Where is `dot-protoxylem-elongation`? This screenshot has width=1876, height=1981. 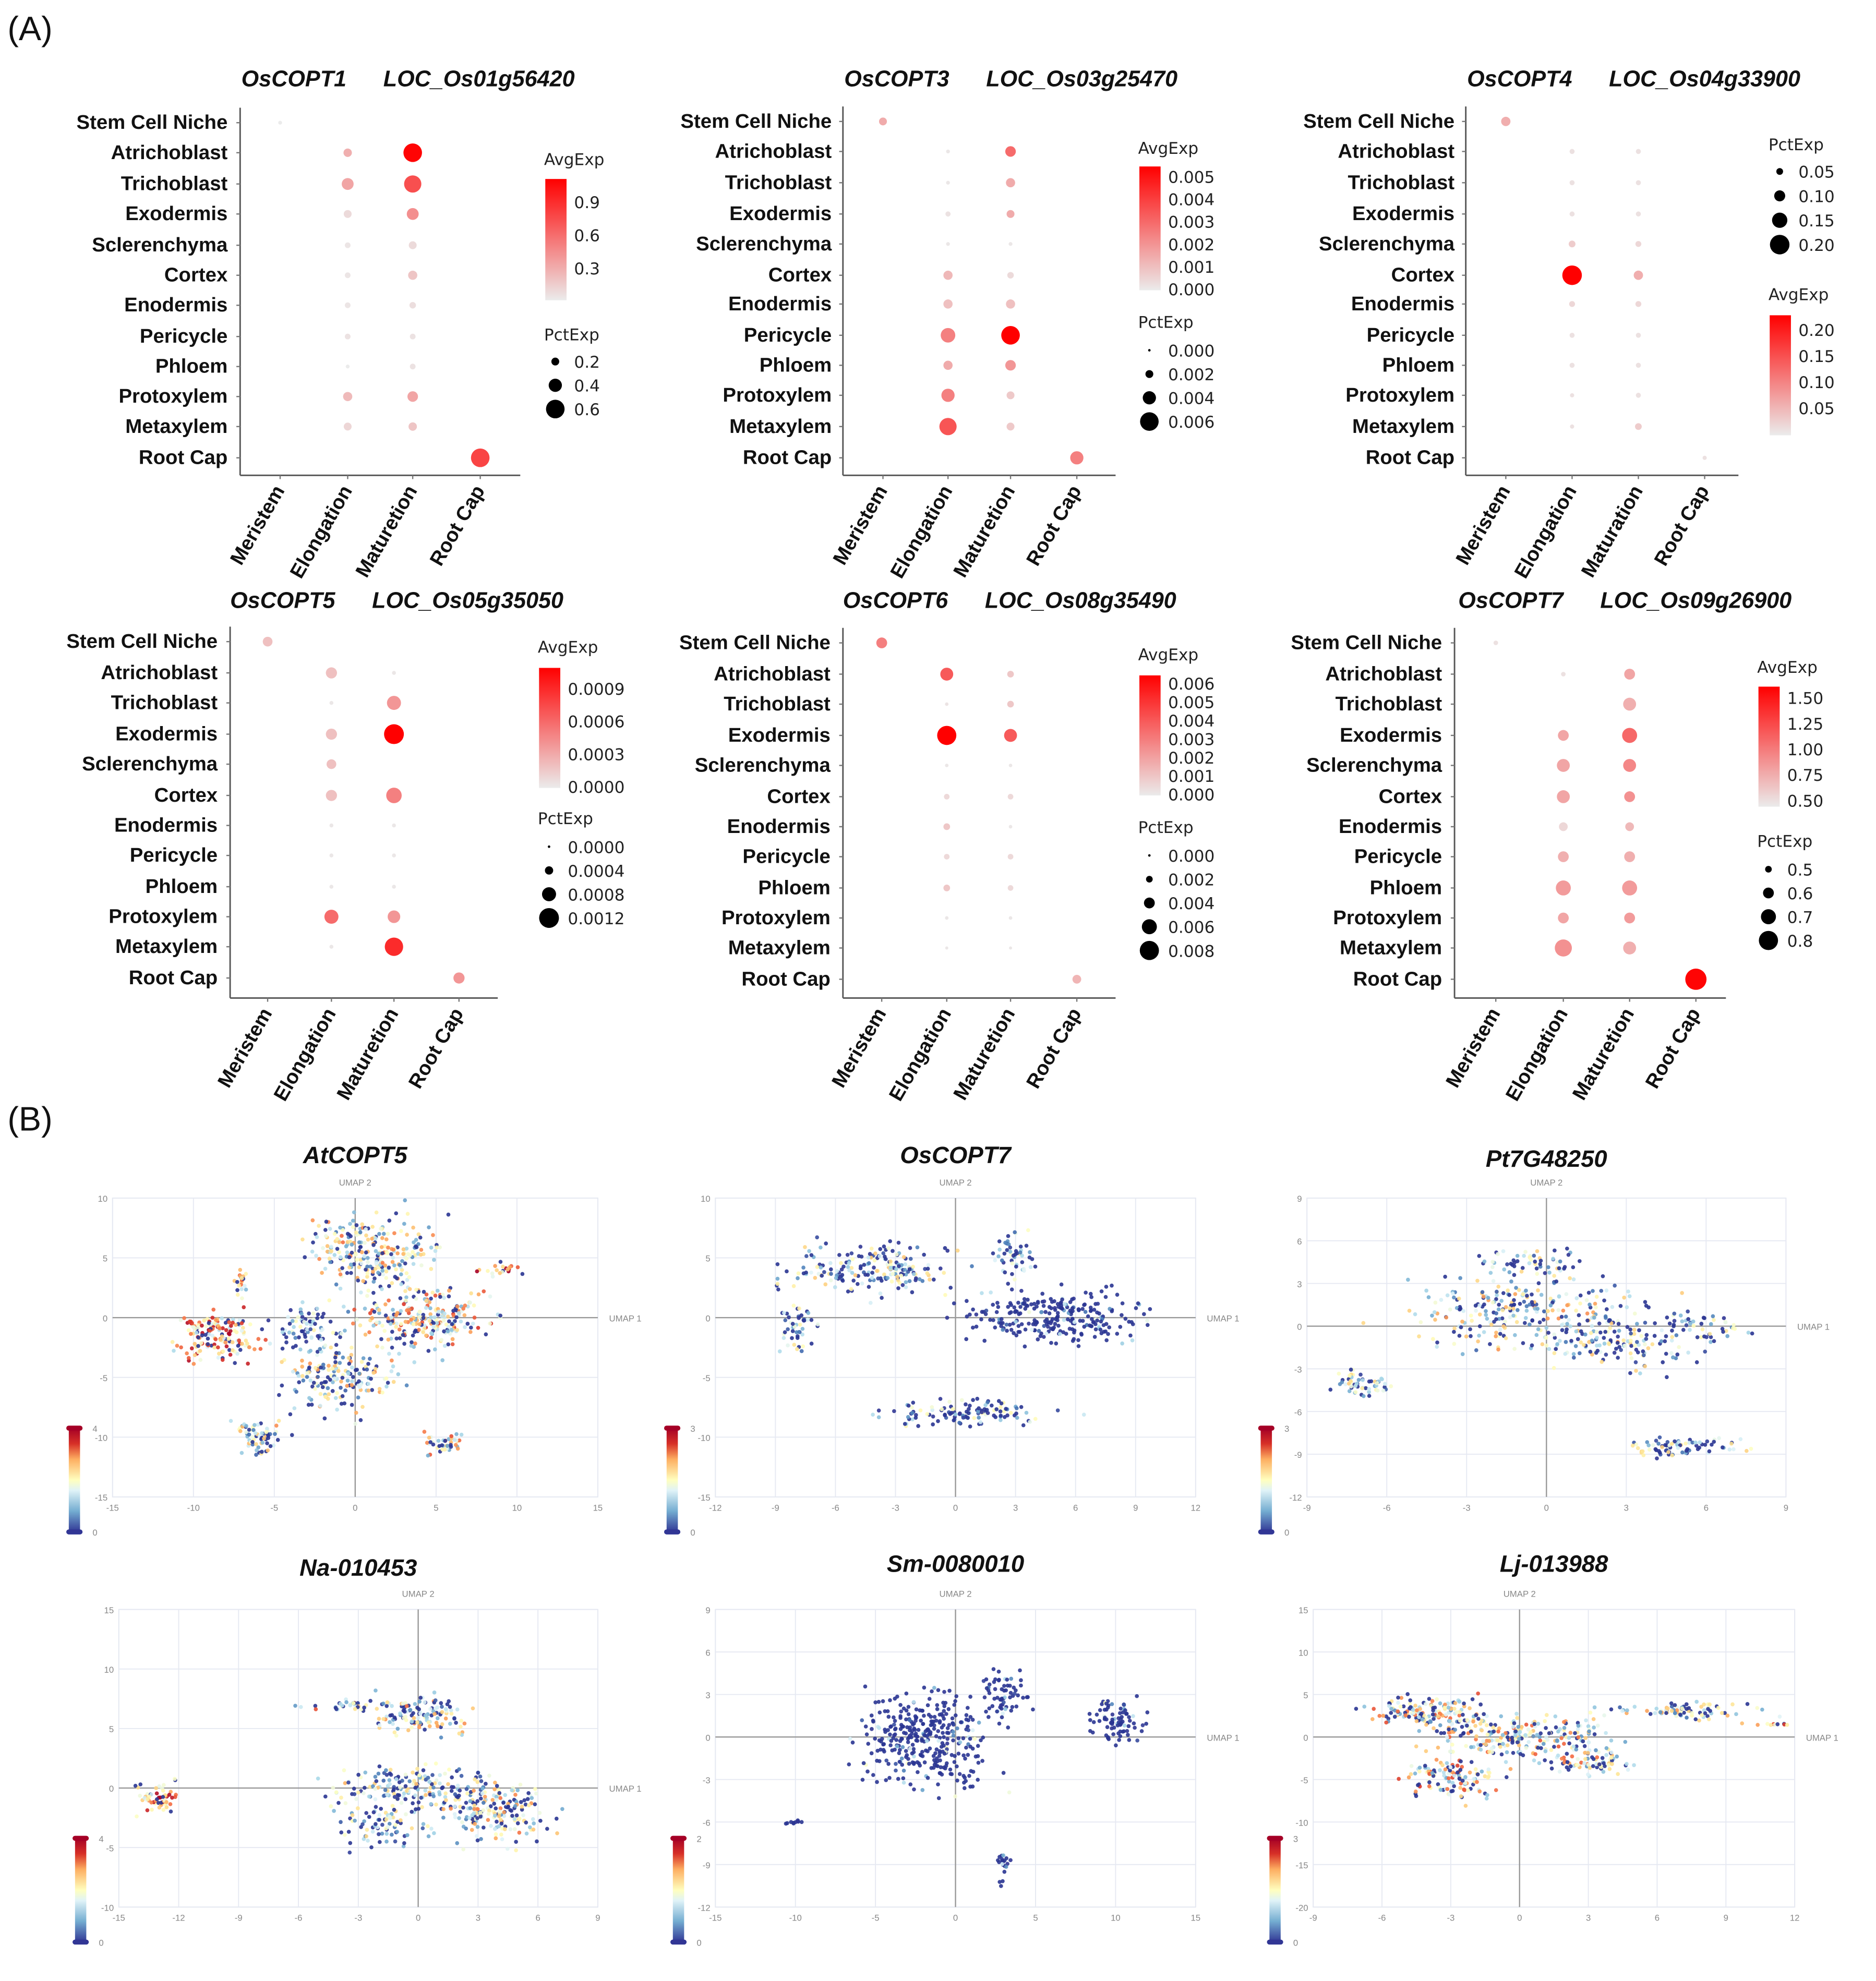
dot-protoxylem-elongation is located at coordinates (948, 395).